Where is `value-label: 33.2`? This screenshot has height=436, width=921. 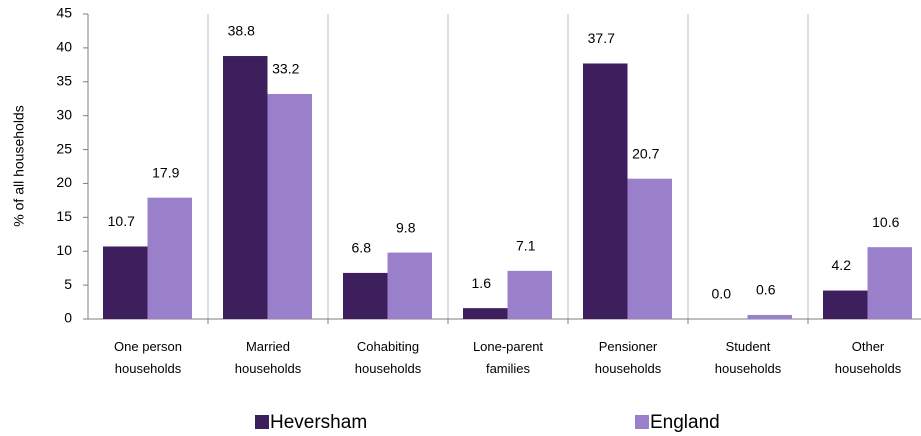 value-label: 33.2 is located at coordinates (285, 69).